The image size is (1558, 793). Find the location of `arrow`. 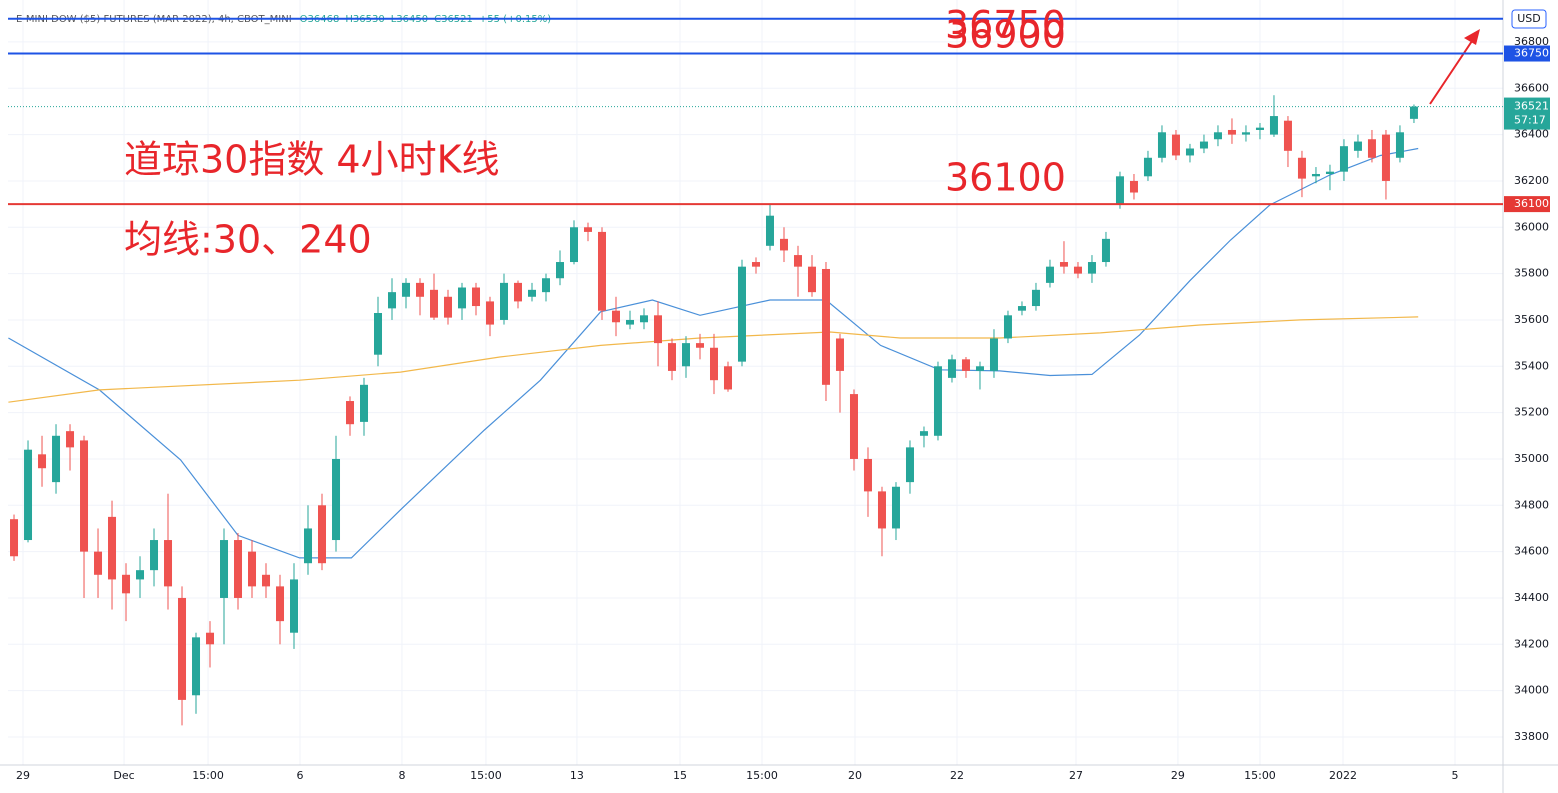

arrow is located at coordinates (1452, 71).